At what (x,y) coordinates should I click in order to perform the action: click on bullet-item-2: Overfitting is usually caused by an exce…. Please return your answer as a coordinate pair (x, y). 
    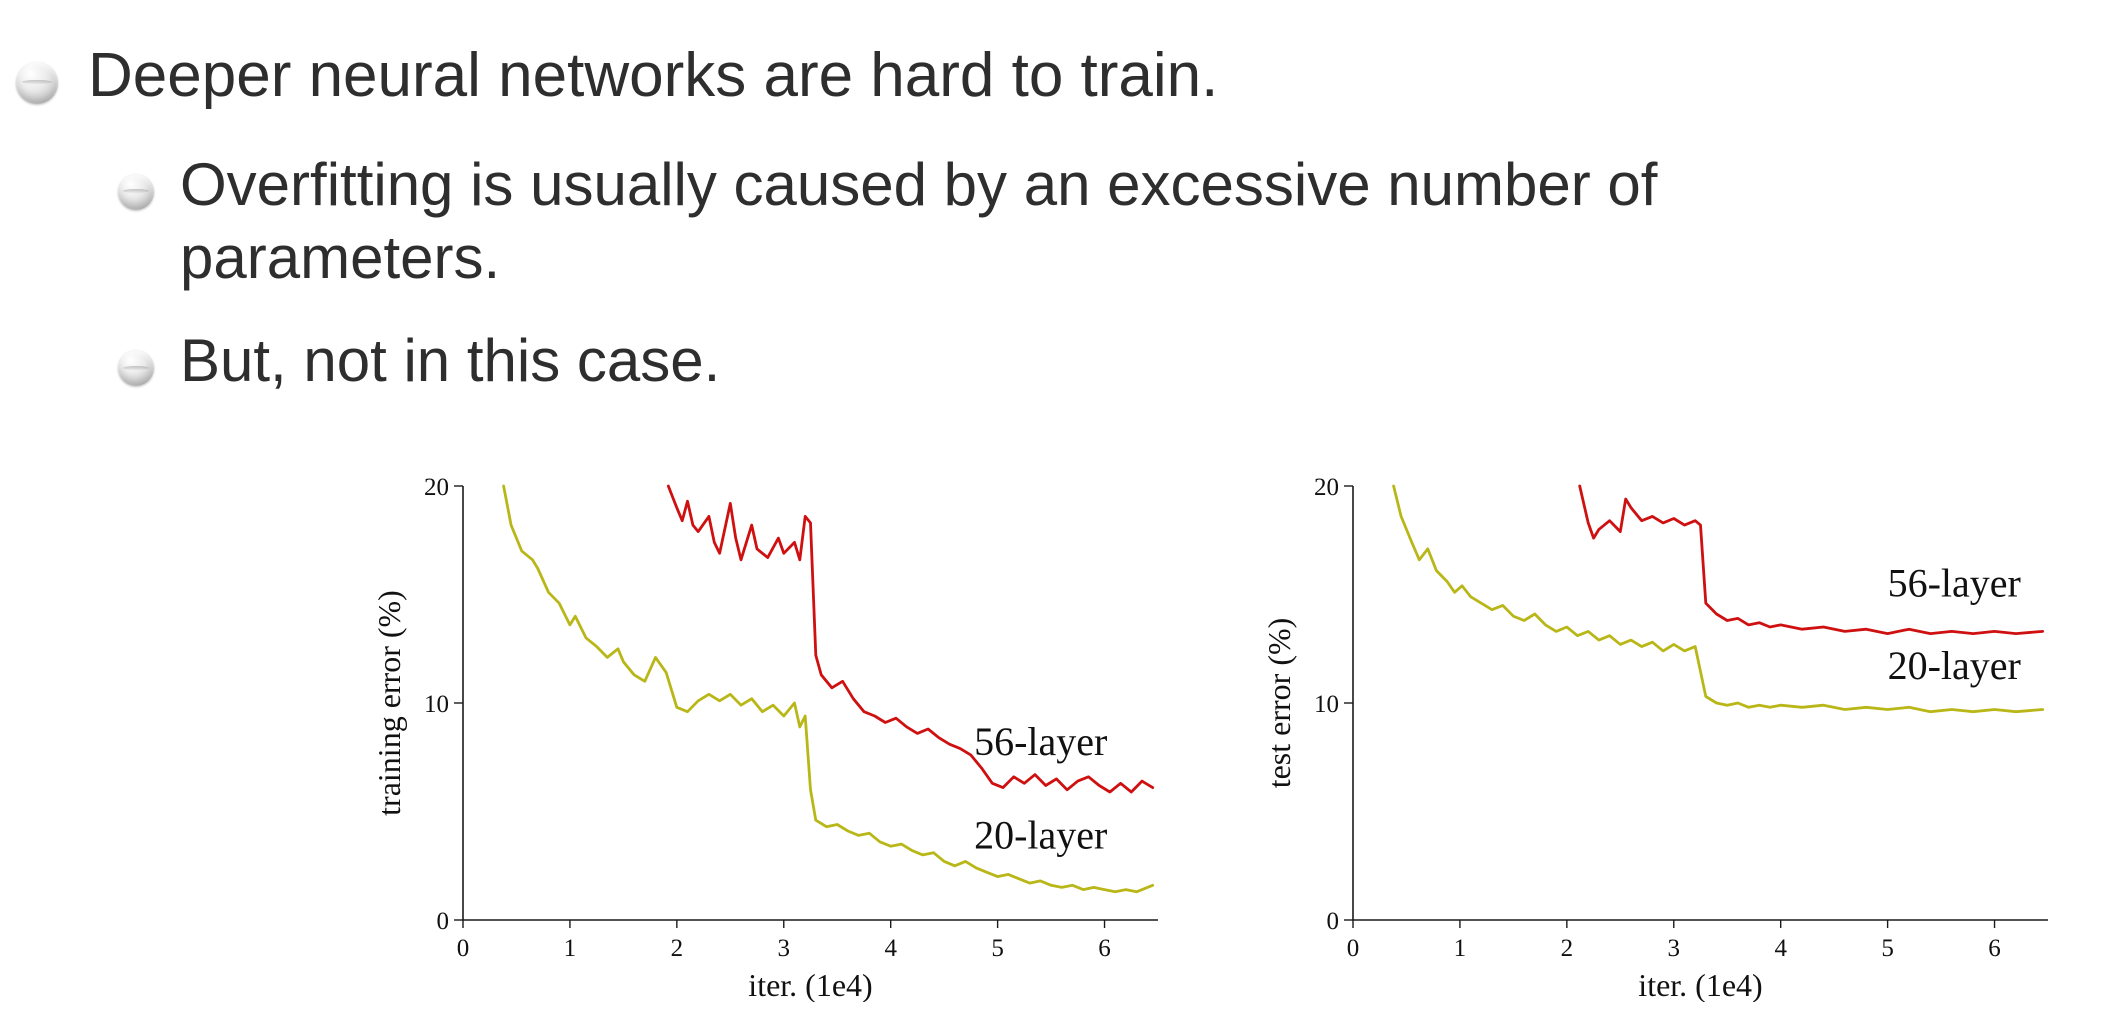
    Looking at the image, I should click on (1115, 221).